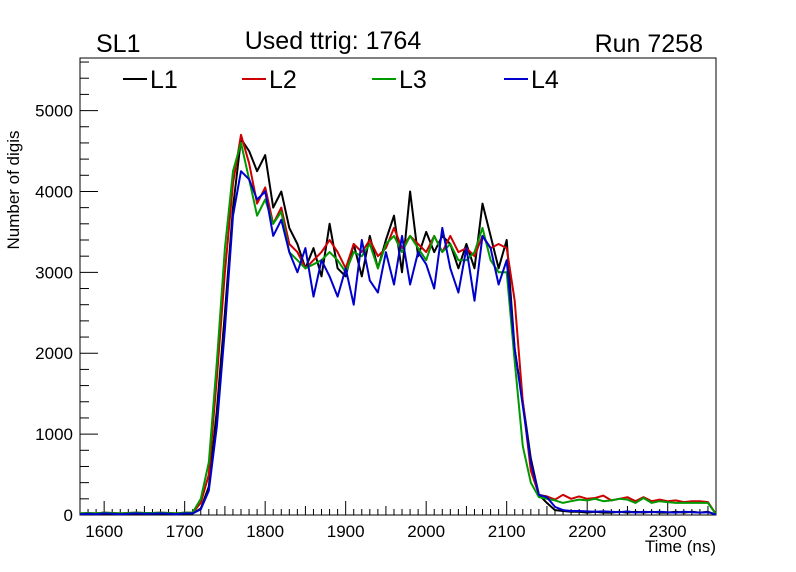  Describe the element at coordinates (668, 531) in the screenshot. I see `x-tick-label: 2300` at that location.